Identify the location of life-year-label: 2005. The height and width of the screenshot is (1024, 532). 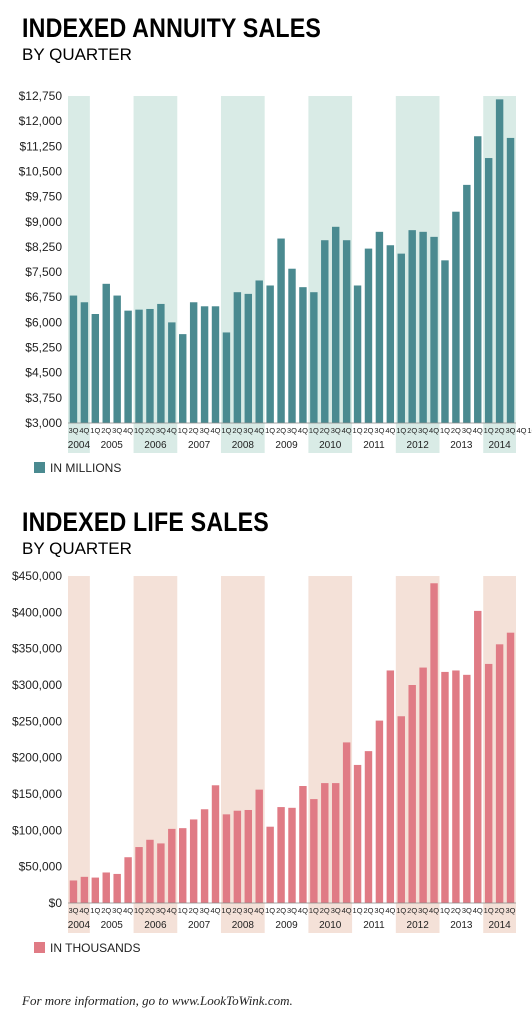
(112, 925).